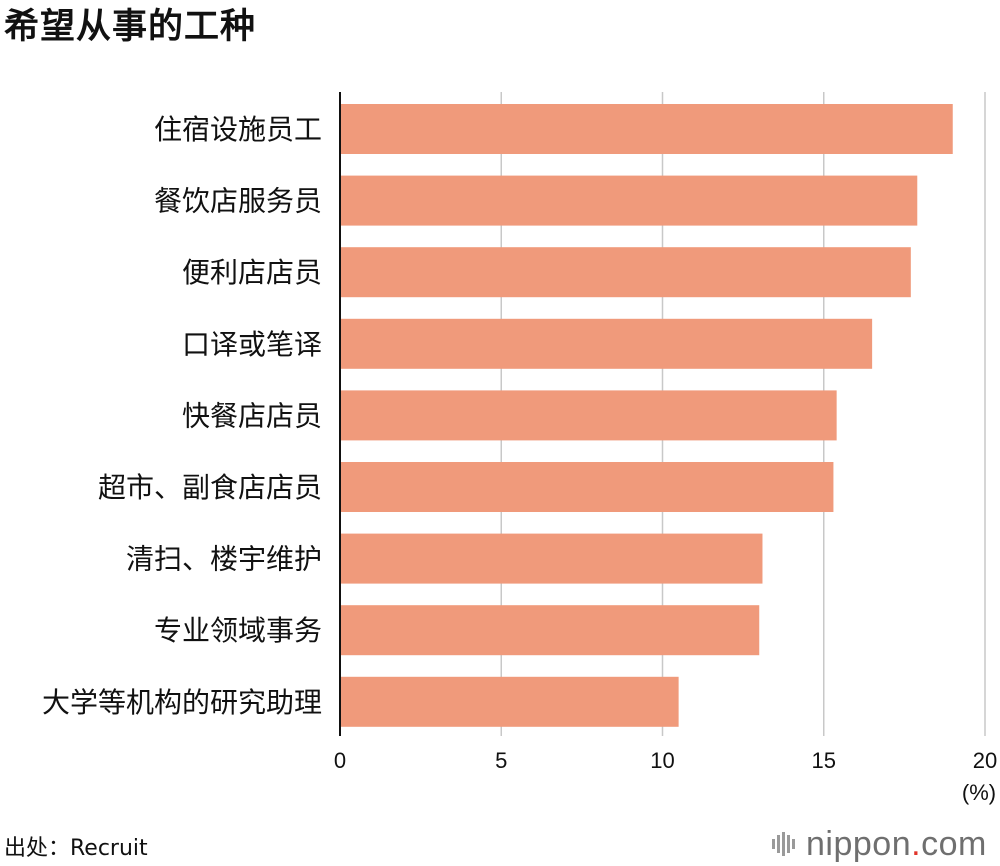 The image size is (1000, 866). I want to click on category-label: 超市、副食店店员, so click(210, 487).